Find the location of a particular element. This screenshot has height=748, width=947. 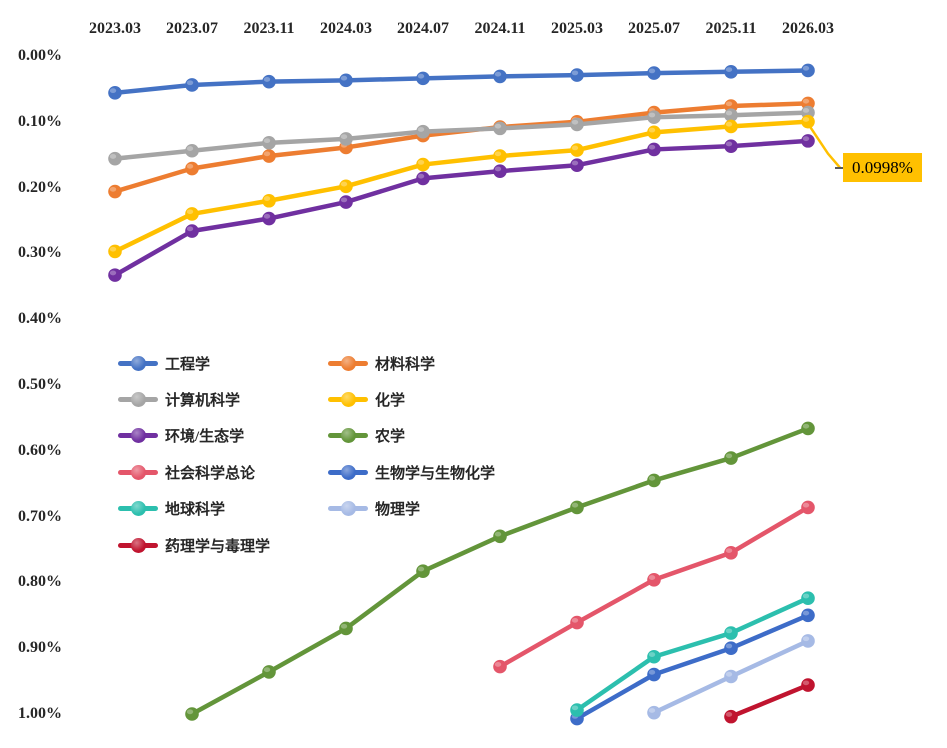

series-line-environment-ecology is located at coordinates (461, 208).